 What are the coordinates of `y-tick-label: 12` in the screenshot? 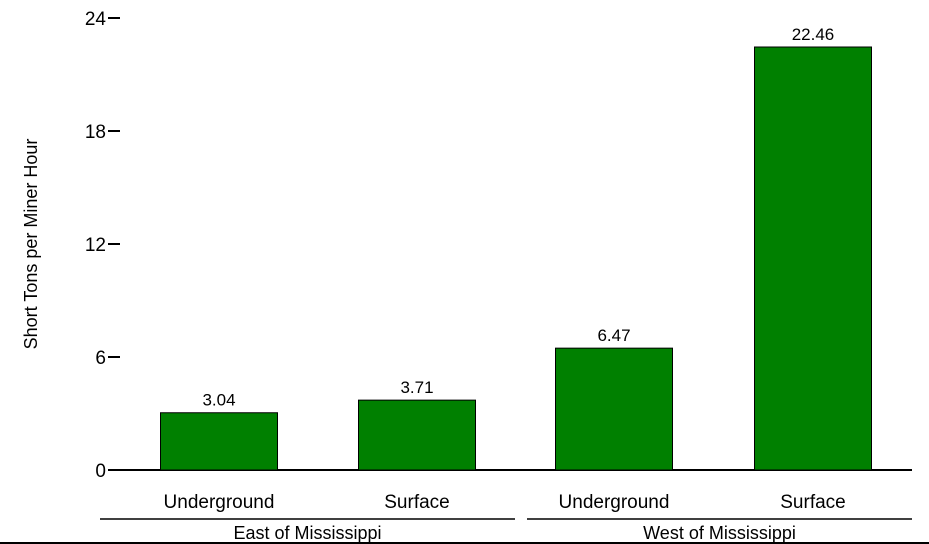 It's located at (95, 245).